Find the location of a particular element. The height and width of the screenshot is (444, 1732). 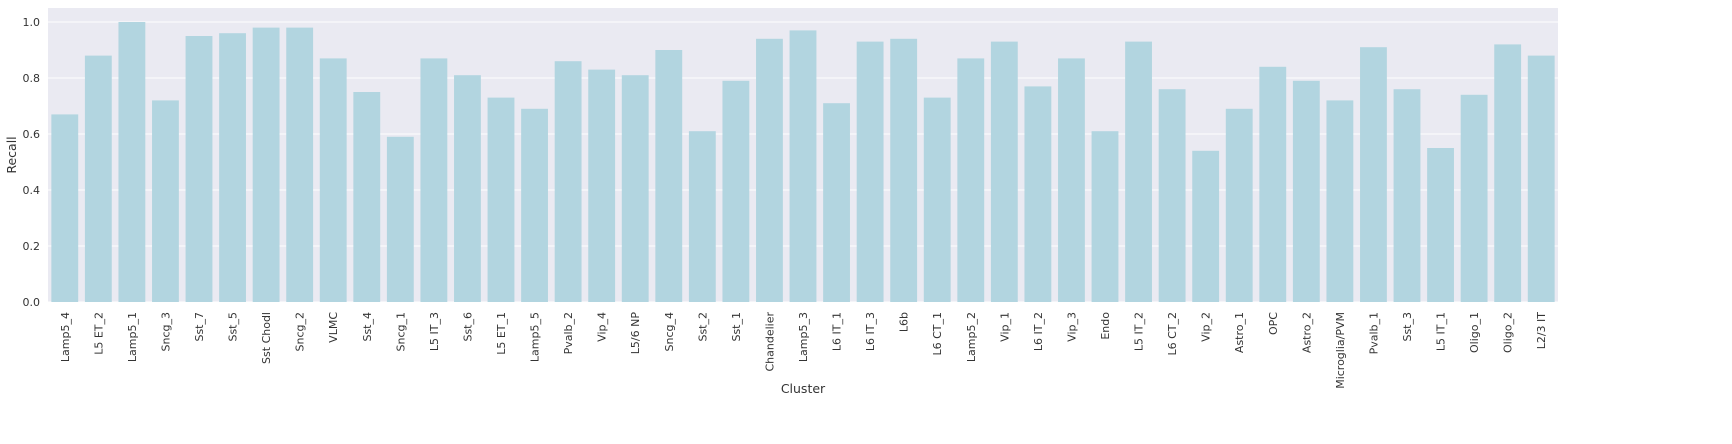

x-tick-label: VLMC is located at coordinates (333, 327).